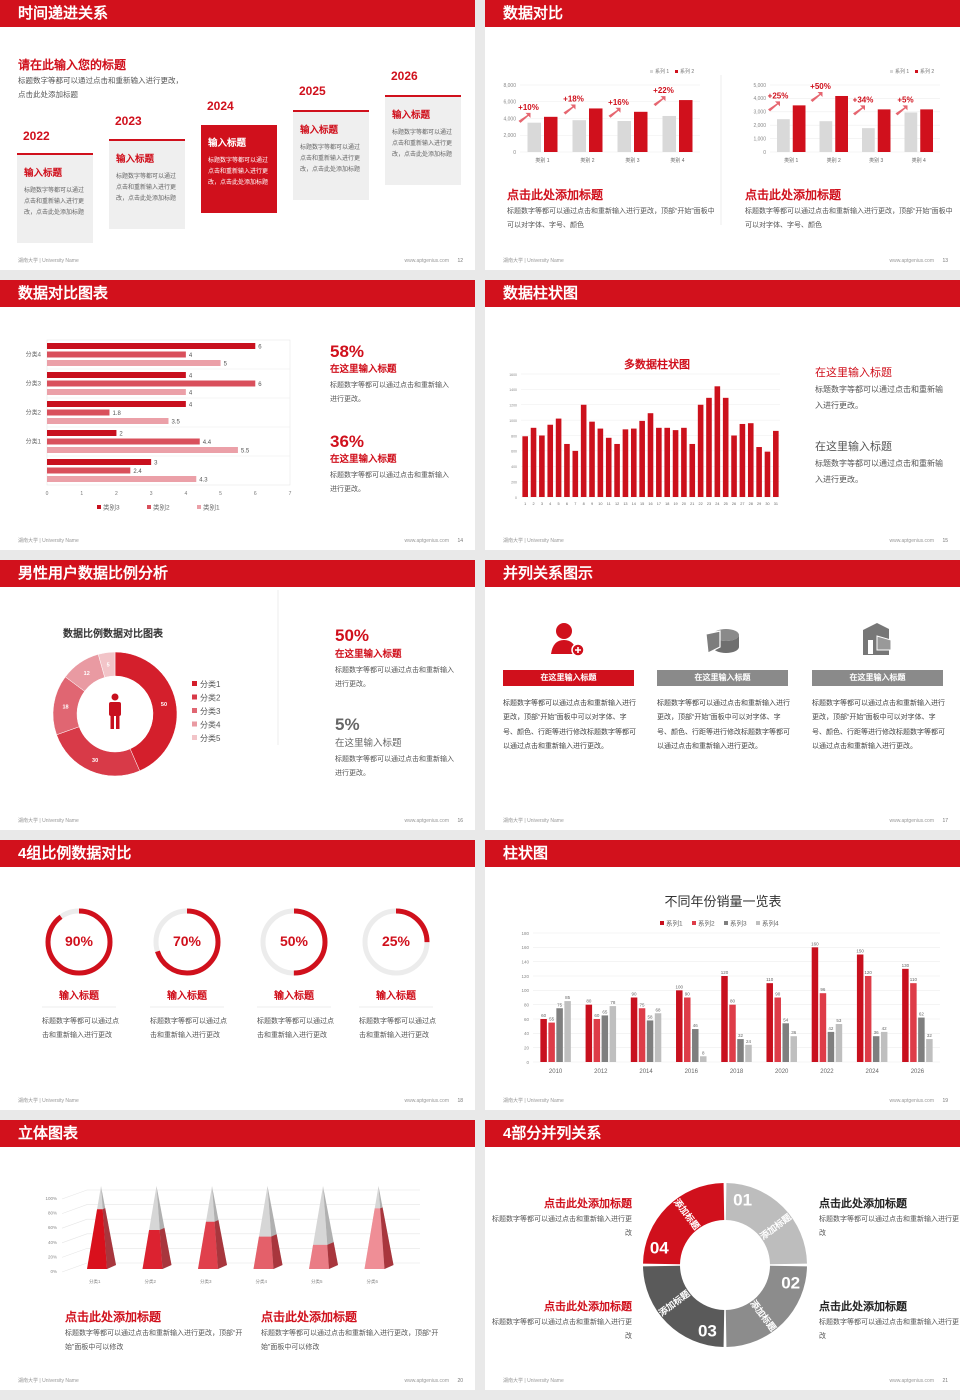 This screenshot has width=960, height=1400. What do you see at coordinates (394, 677) in the screenshot?
I see `stat-text: 标题数字等都可以通过点击和重新输入进行更改。` at bounding box center [394, 677].